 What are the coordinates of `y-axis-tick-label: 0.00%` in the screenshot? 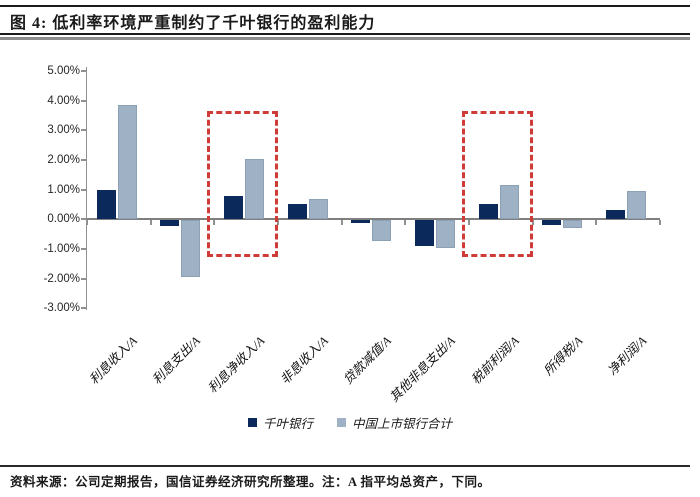 It's located at (63, 219).